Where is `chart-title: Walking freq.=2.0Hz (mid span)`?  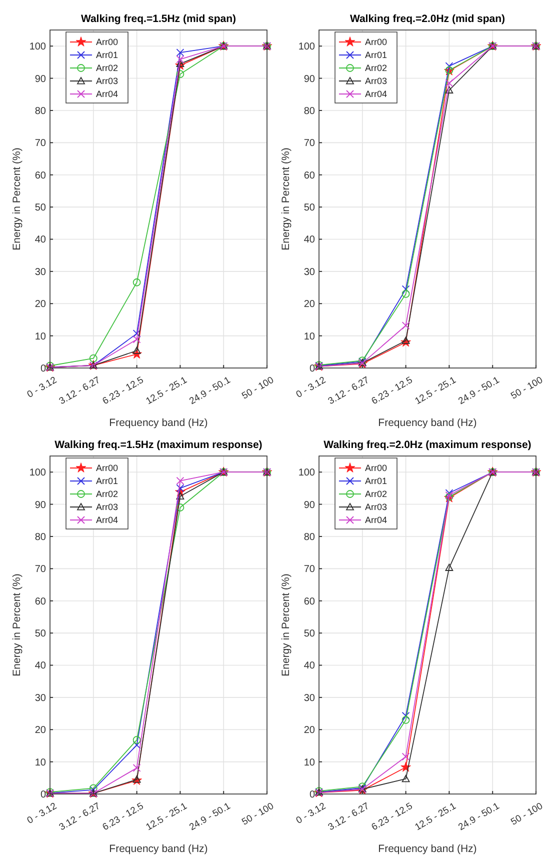
chart-title: Walking freq.=2.0Hz (mid span) is located at coordinates (428, 19).